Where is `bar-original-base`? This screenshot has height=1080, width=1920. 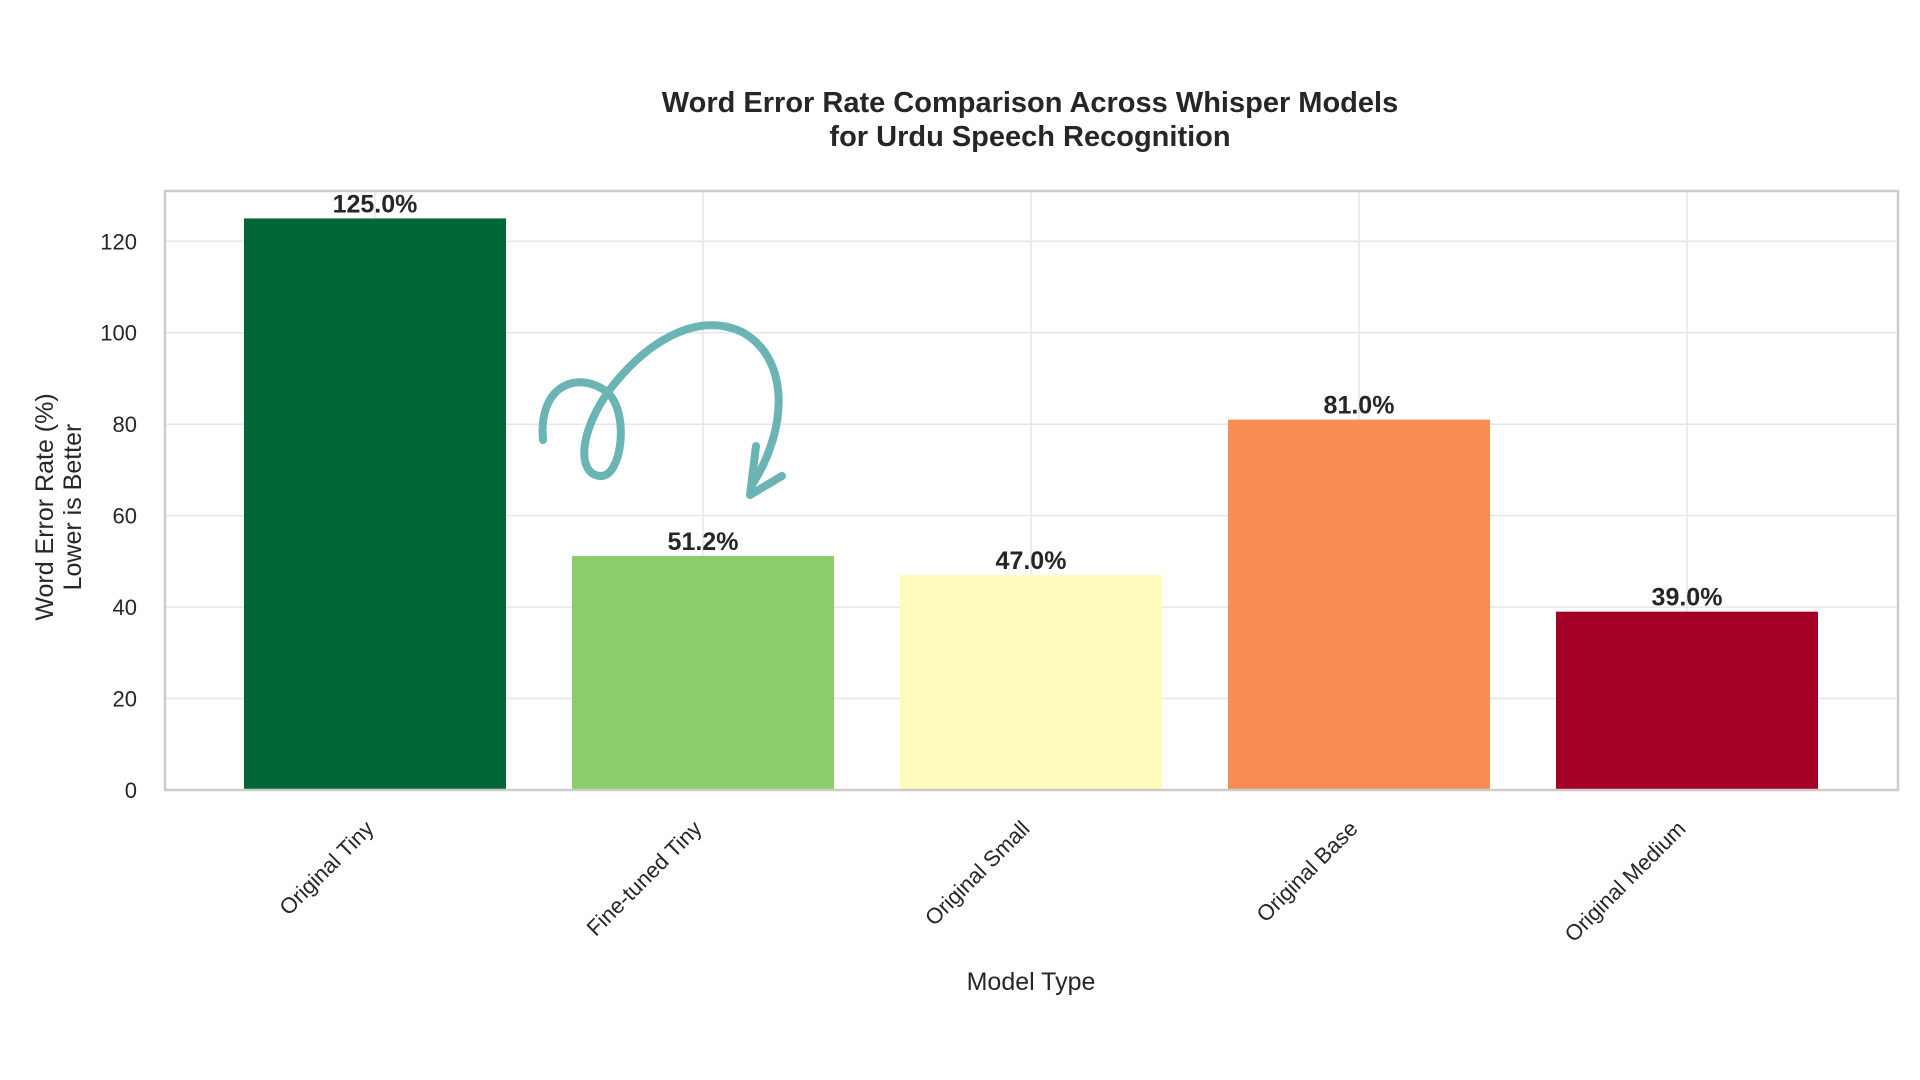
bar-original-base is located at coordinates (1359, 604).